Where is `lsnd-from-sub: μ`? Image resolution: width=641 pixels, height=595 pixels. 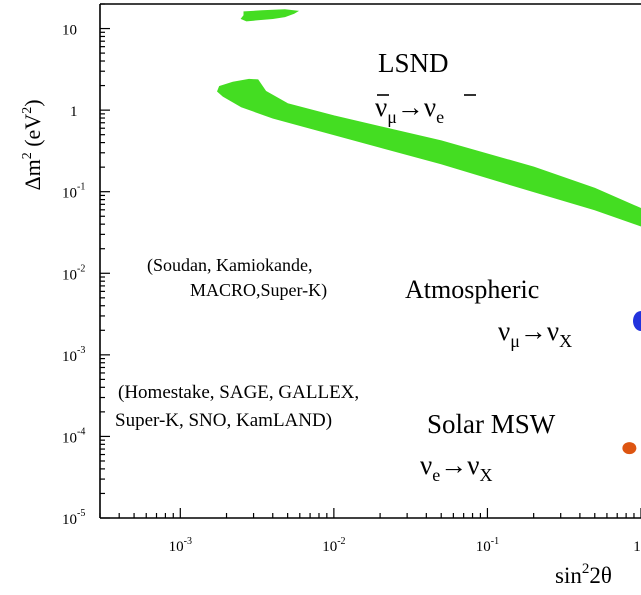 lsnd-from-sub: μ is located at coordinates (392, 117).